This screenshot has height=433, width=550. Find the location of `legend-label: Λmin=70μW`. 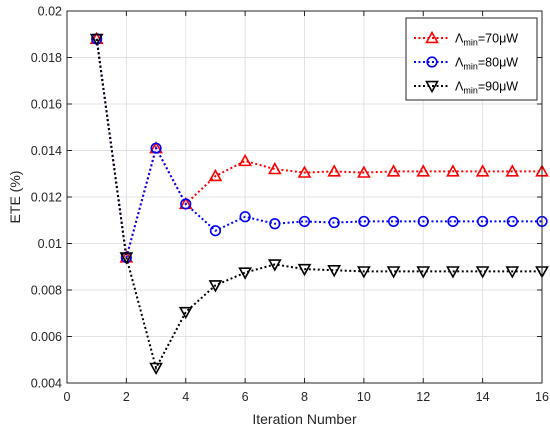

legend-label: Λmin=70μW is located at coordinates (486, 40).